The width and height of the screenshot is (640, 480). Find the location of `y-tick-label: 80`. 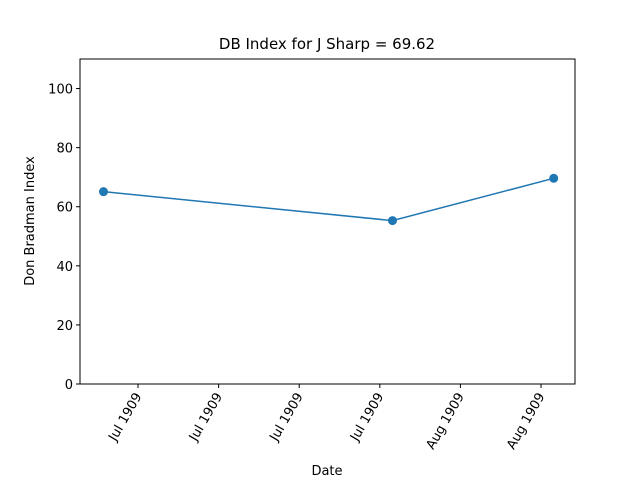

y-tick-label: 80 is located at coordinates (64, 149).